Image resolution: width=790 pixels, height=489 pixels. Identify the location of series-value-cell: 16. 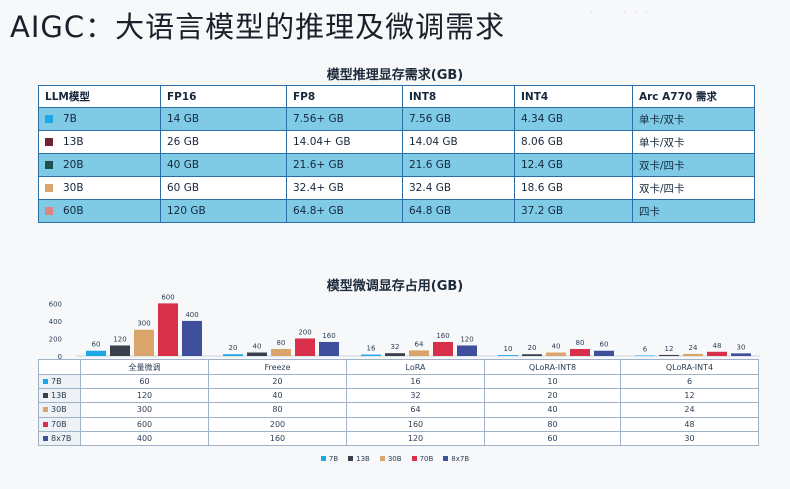
(415, 381).